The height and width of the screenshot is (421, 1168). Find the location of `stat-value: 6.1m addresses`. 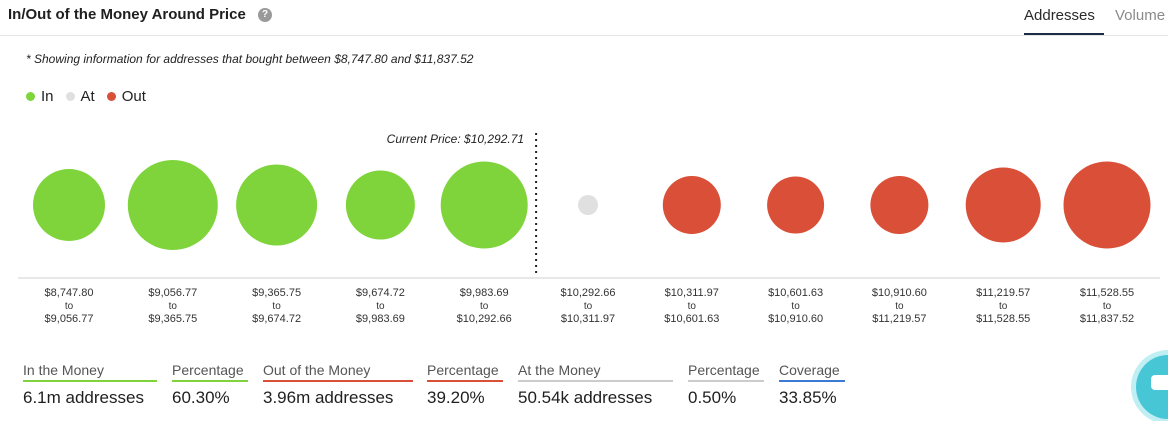

stat-value: 6.1m addresses is located at coordinates (83, 397).